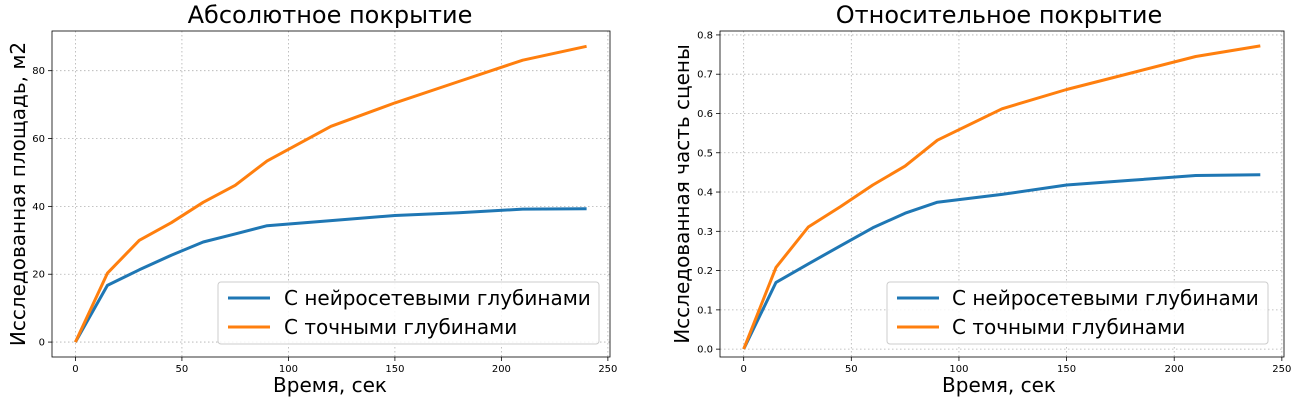 The image size is (1291, 401). Describe the element at coordinates (705, 193) in the screenshot. I see `y-tick-label: 0.4` at that location.